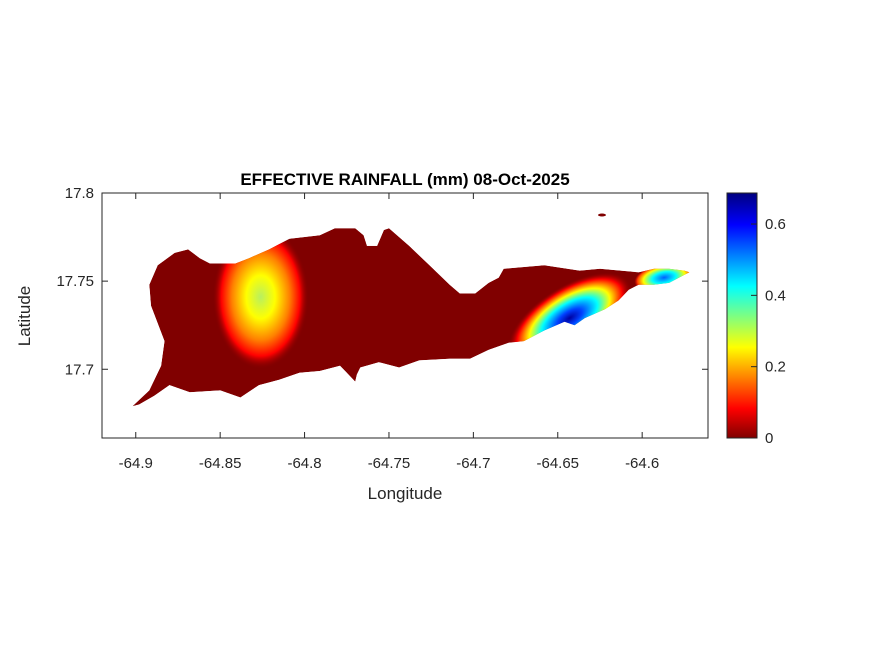 This screenshot has width=875, height=656. What do you see at coordinates (24, 316) in the screenshot?
I see `y-axis-label: Latitude` at bounding box center [24, 316].